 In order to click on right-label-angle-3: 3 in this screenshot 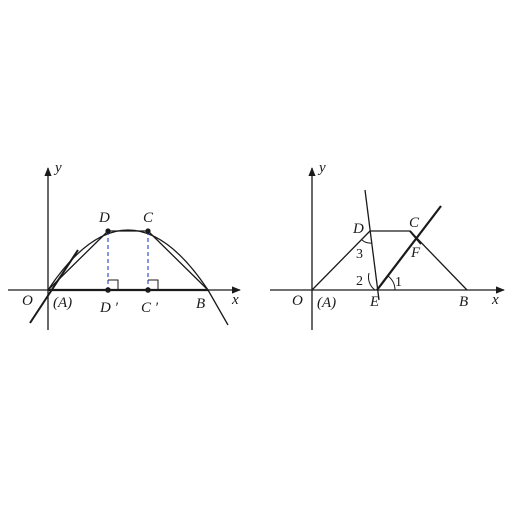, I will do `click(359, 254)`.